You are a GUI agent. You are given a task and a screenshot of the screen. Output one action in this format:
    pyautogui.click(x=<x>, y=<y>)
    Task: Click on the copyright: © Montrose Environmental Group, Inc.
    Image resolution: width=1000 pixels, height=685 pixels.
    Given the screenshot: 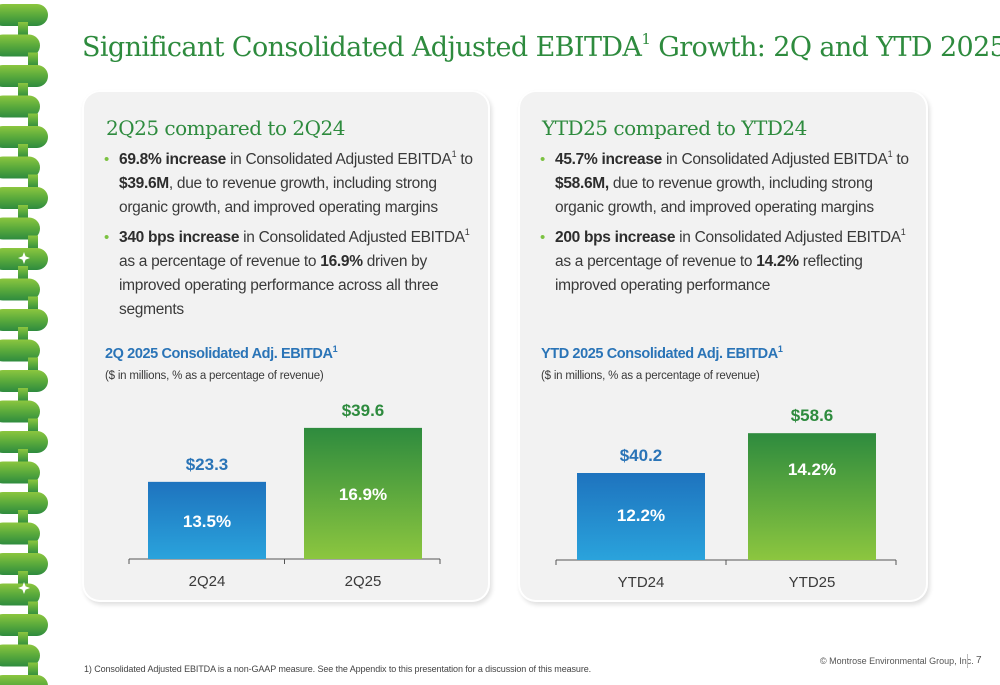 What is the action you would take?
    pyautogui.click(x=897, y=661)
    